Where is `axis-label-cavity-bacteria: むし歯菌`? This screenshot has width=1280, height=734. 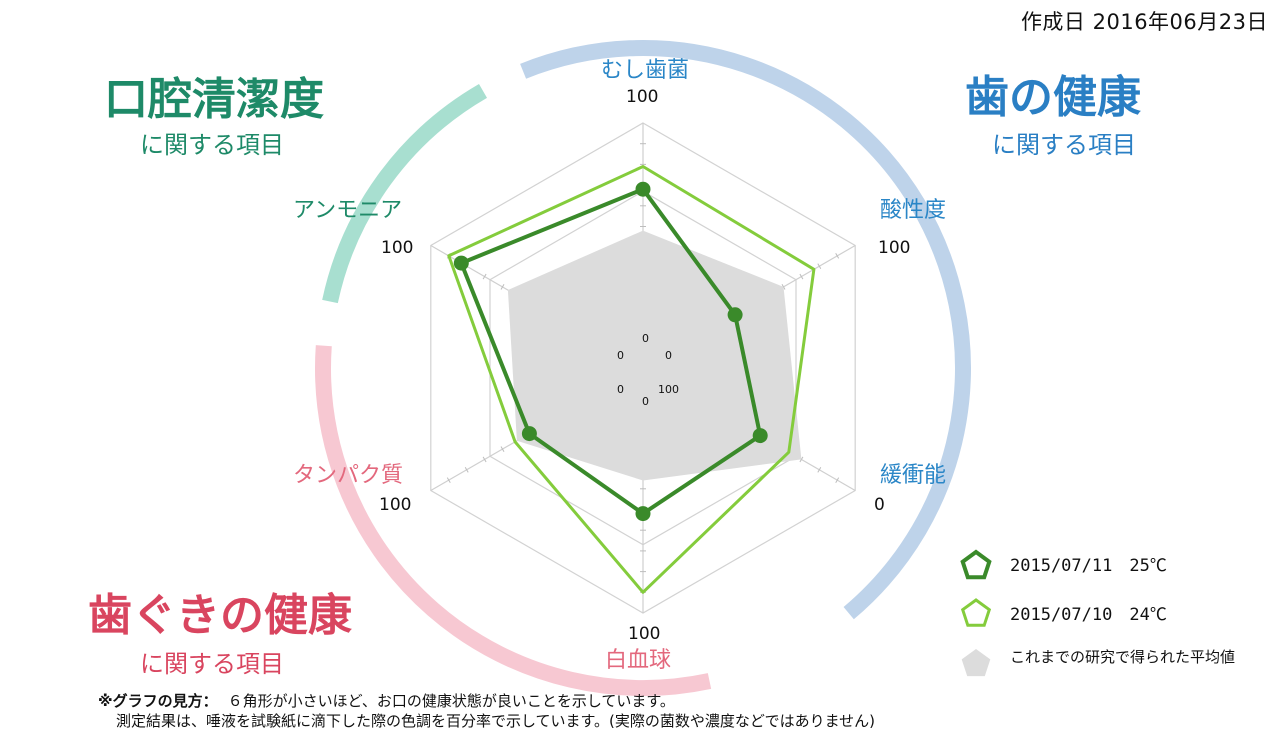 axis-label-cavity-bacteria: むし歯菌 is located at coordinates (645, 70).